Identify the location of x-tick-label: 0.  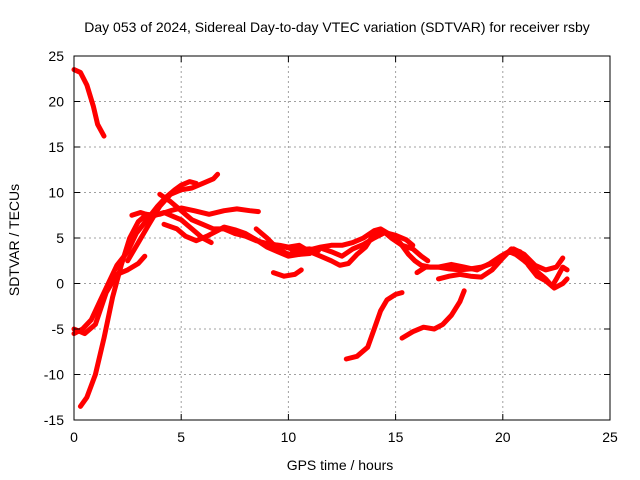
(74, 437).